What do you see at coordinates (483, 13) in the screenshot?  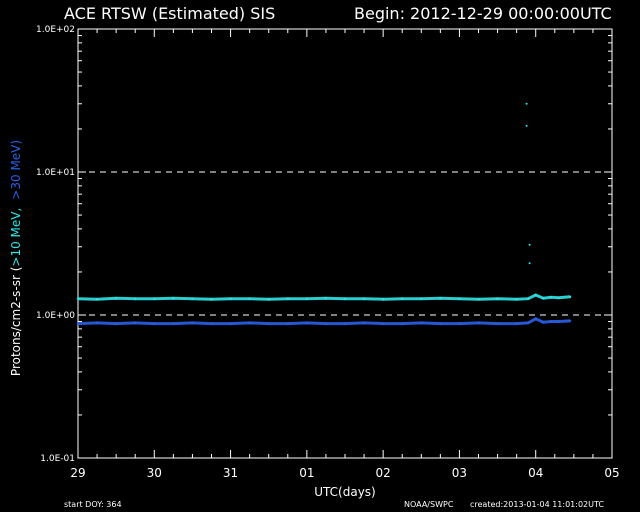 I see `begin-time: Begin: 2012-12-29 00:00:00UTC` at bounding box center [483, 13].